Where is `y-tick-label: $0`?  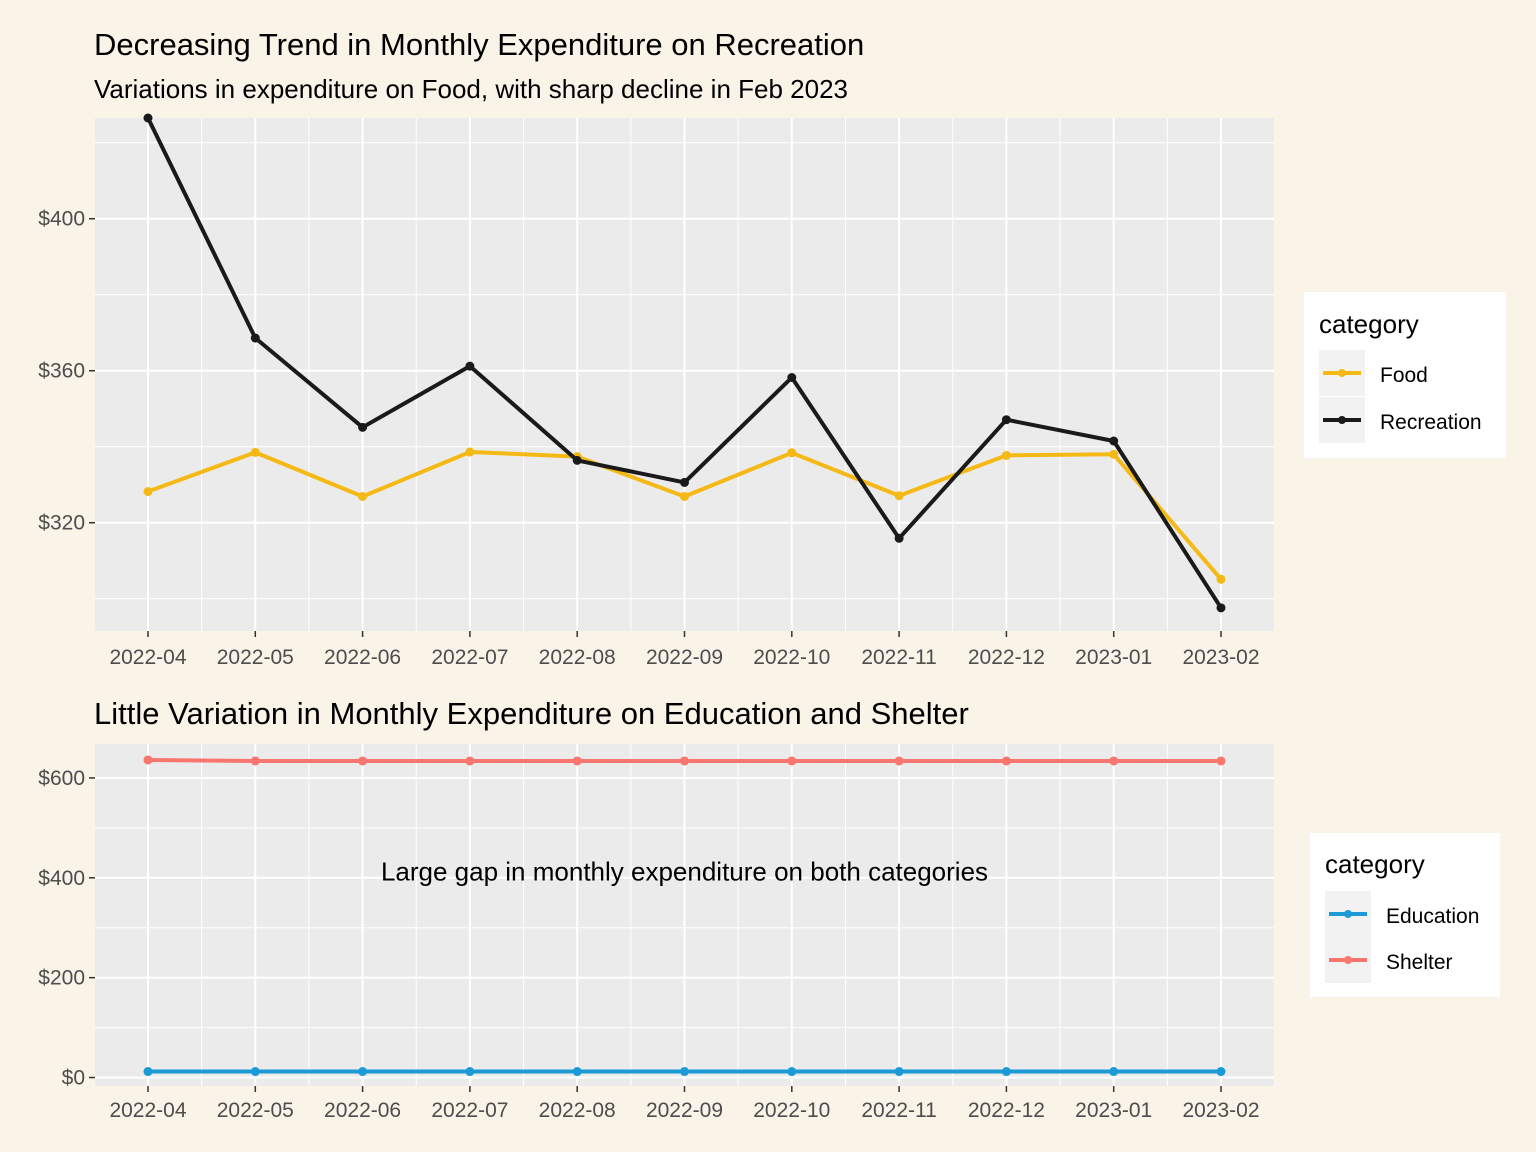
y-tick-label: $0 is located at coordinates (73, 1078).